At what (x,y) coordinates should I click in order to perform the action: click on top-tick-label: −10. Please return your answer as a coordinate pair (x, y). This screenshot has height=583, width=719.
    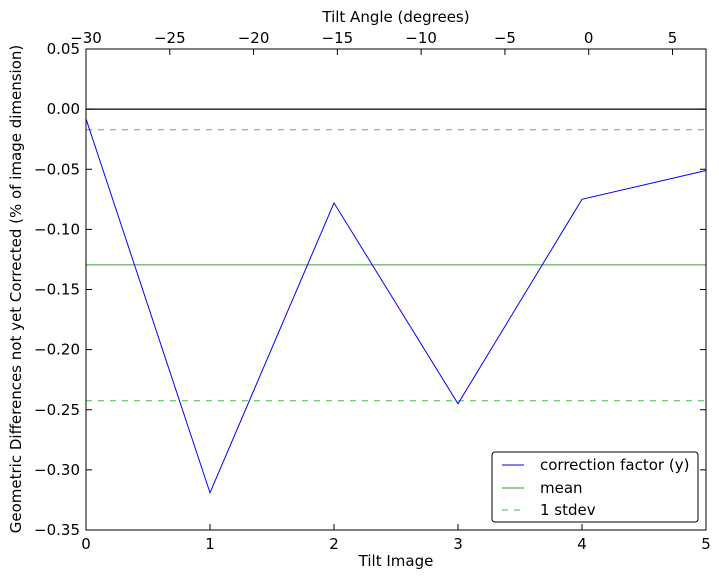
    Looking at the image, I should click on (421, 38).